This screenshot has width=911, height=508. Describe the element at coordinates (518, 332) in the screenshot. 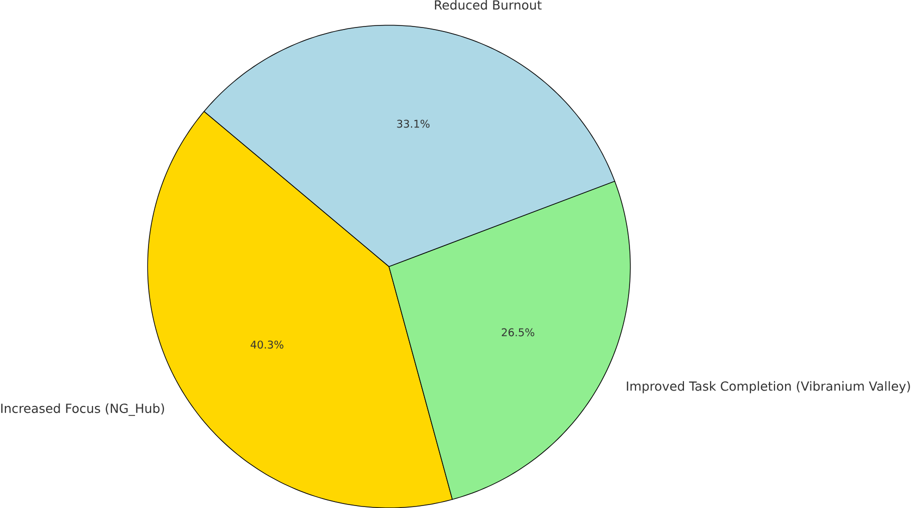

I see `data-label: 26.5%` at that location.